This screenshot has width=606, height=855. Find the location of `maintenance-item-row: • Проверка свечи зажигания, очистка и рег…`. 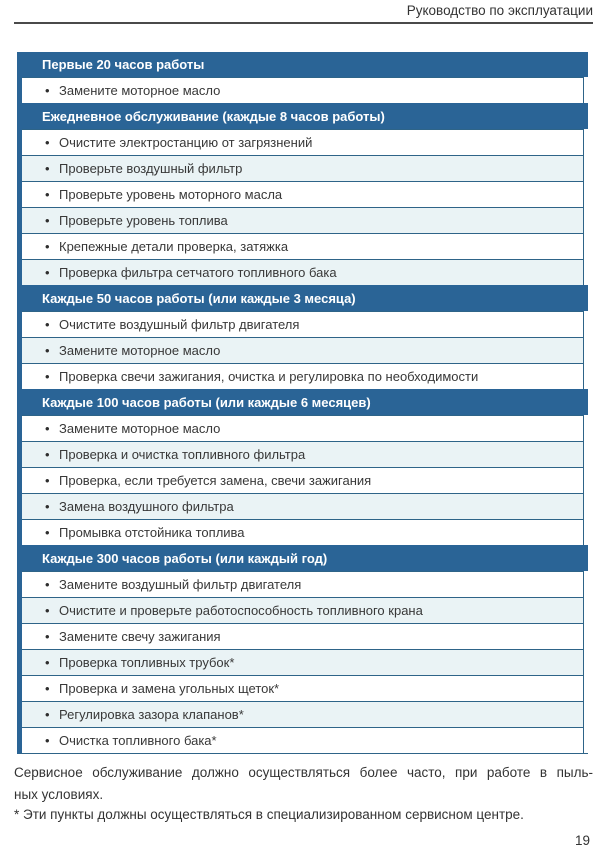

maintenance-item-row: • Проверка свечи зажигания, очистка и рег… is located at coordinates (303, 376).